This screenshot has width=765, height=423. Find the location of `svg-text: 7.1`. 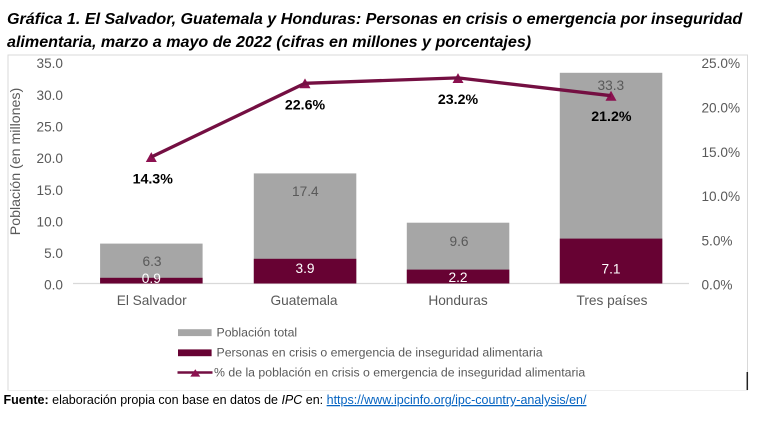

svg-text: 7.1 is located at coordinates (610, 268).